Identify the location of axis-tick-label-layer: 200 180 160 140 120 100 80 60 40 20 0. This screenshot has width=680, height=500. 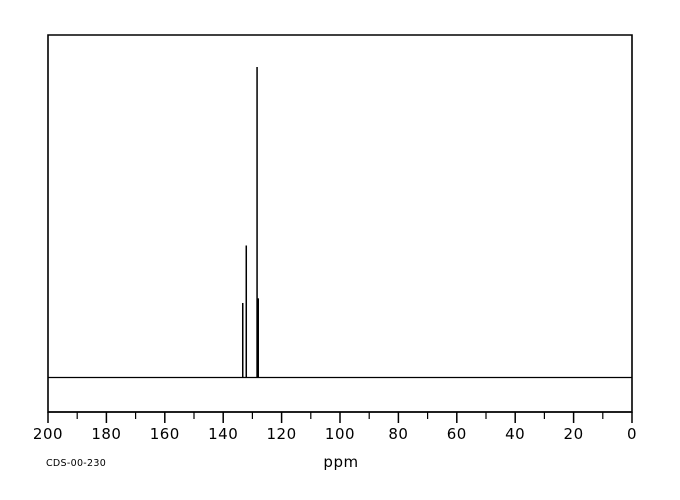
(335, 434).